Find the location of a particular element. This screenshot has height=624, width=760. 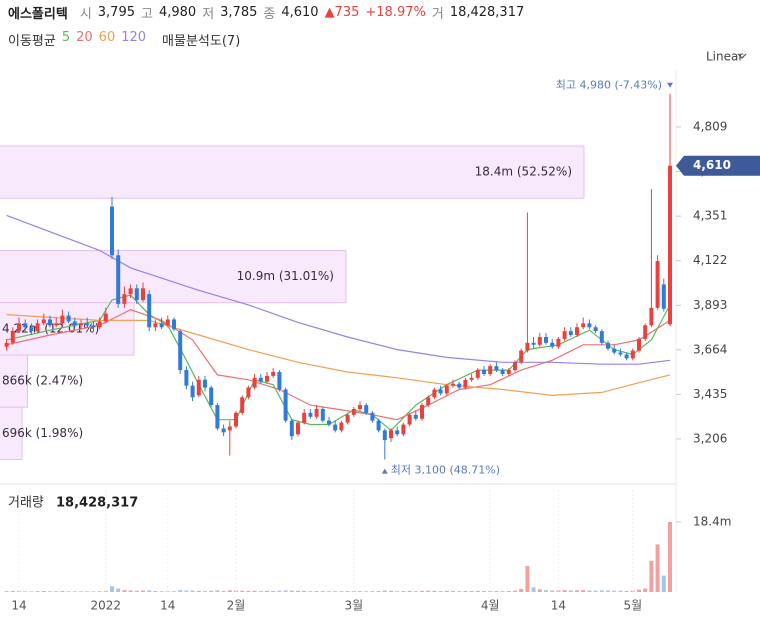

volume-profile-label: 696k (1.98%) is located at coordinates (42, 433).